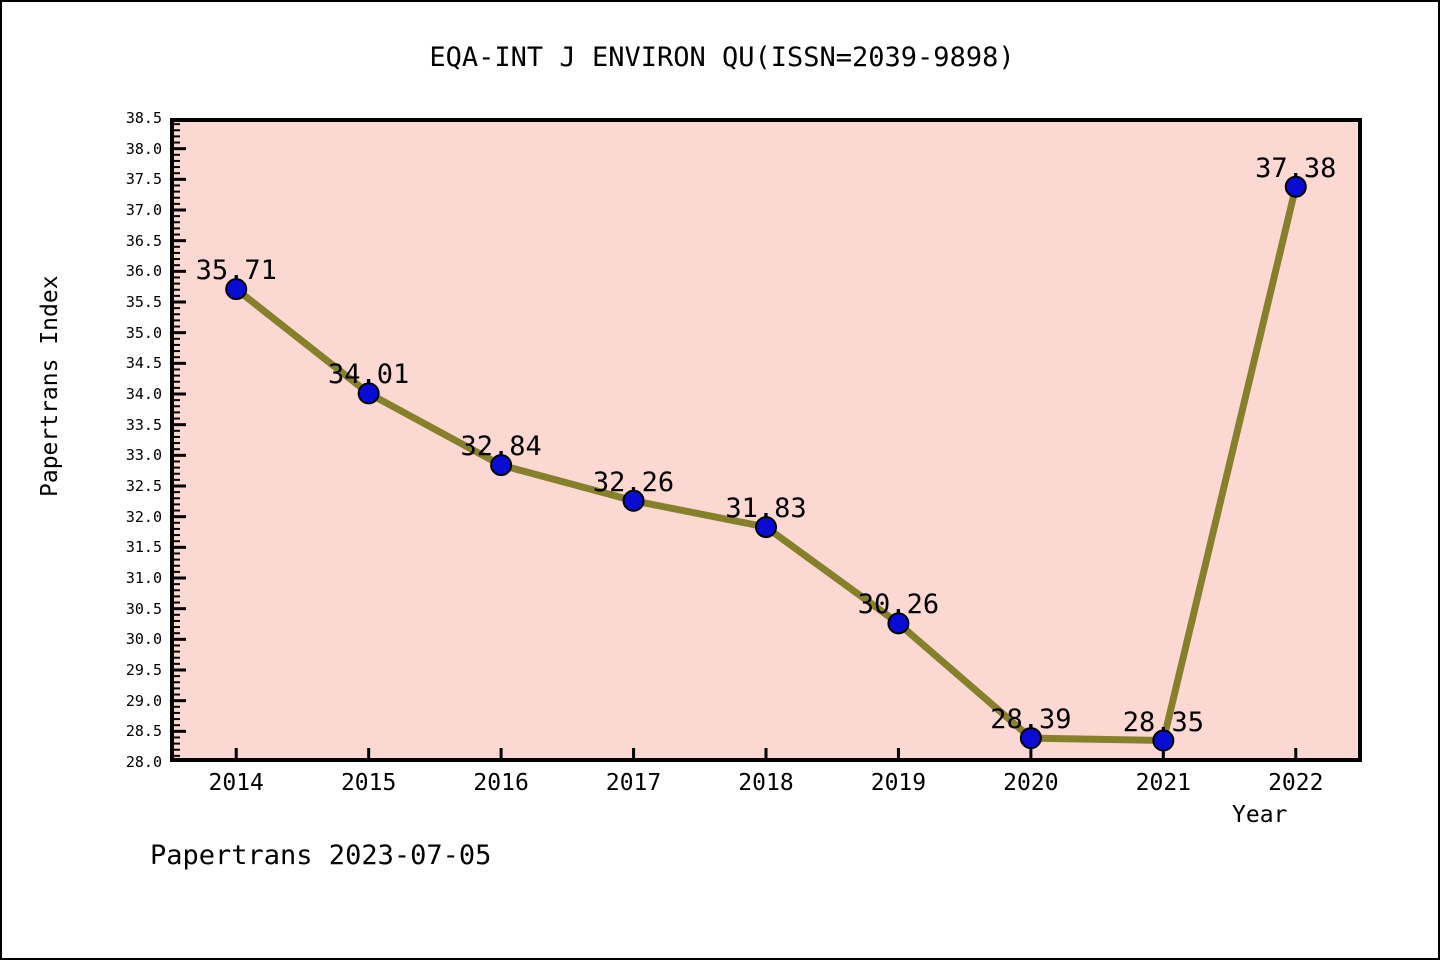 This screenshot has width=1440, height=962. Describe the element at coordinates (766, 783) in the screenshot. I see `x-axis-tick-label: 2018` at that location.